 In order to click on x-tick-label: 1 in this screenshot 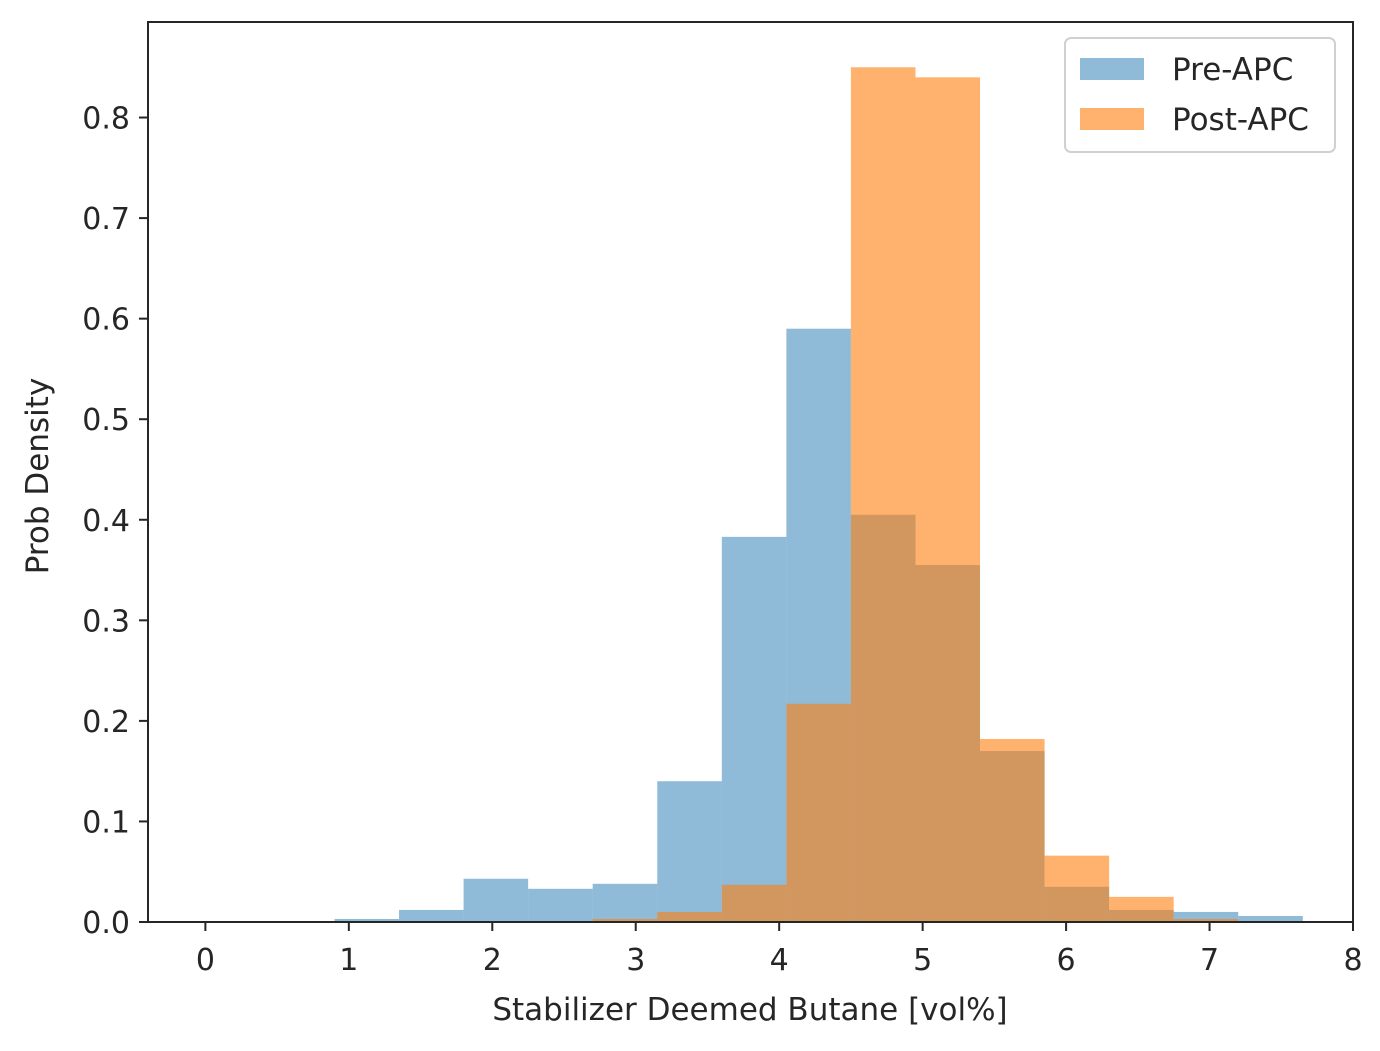, I will do `click(348, 960)`.